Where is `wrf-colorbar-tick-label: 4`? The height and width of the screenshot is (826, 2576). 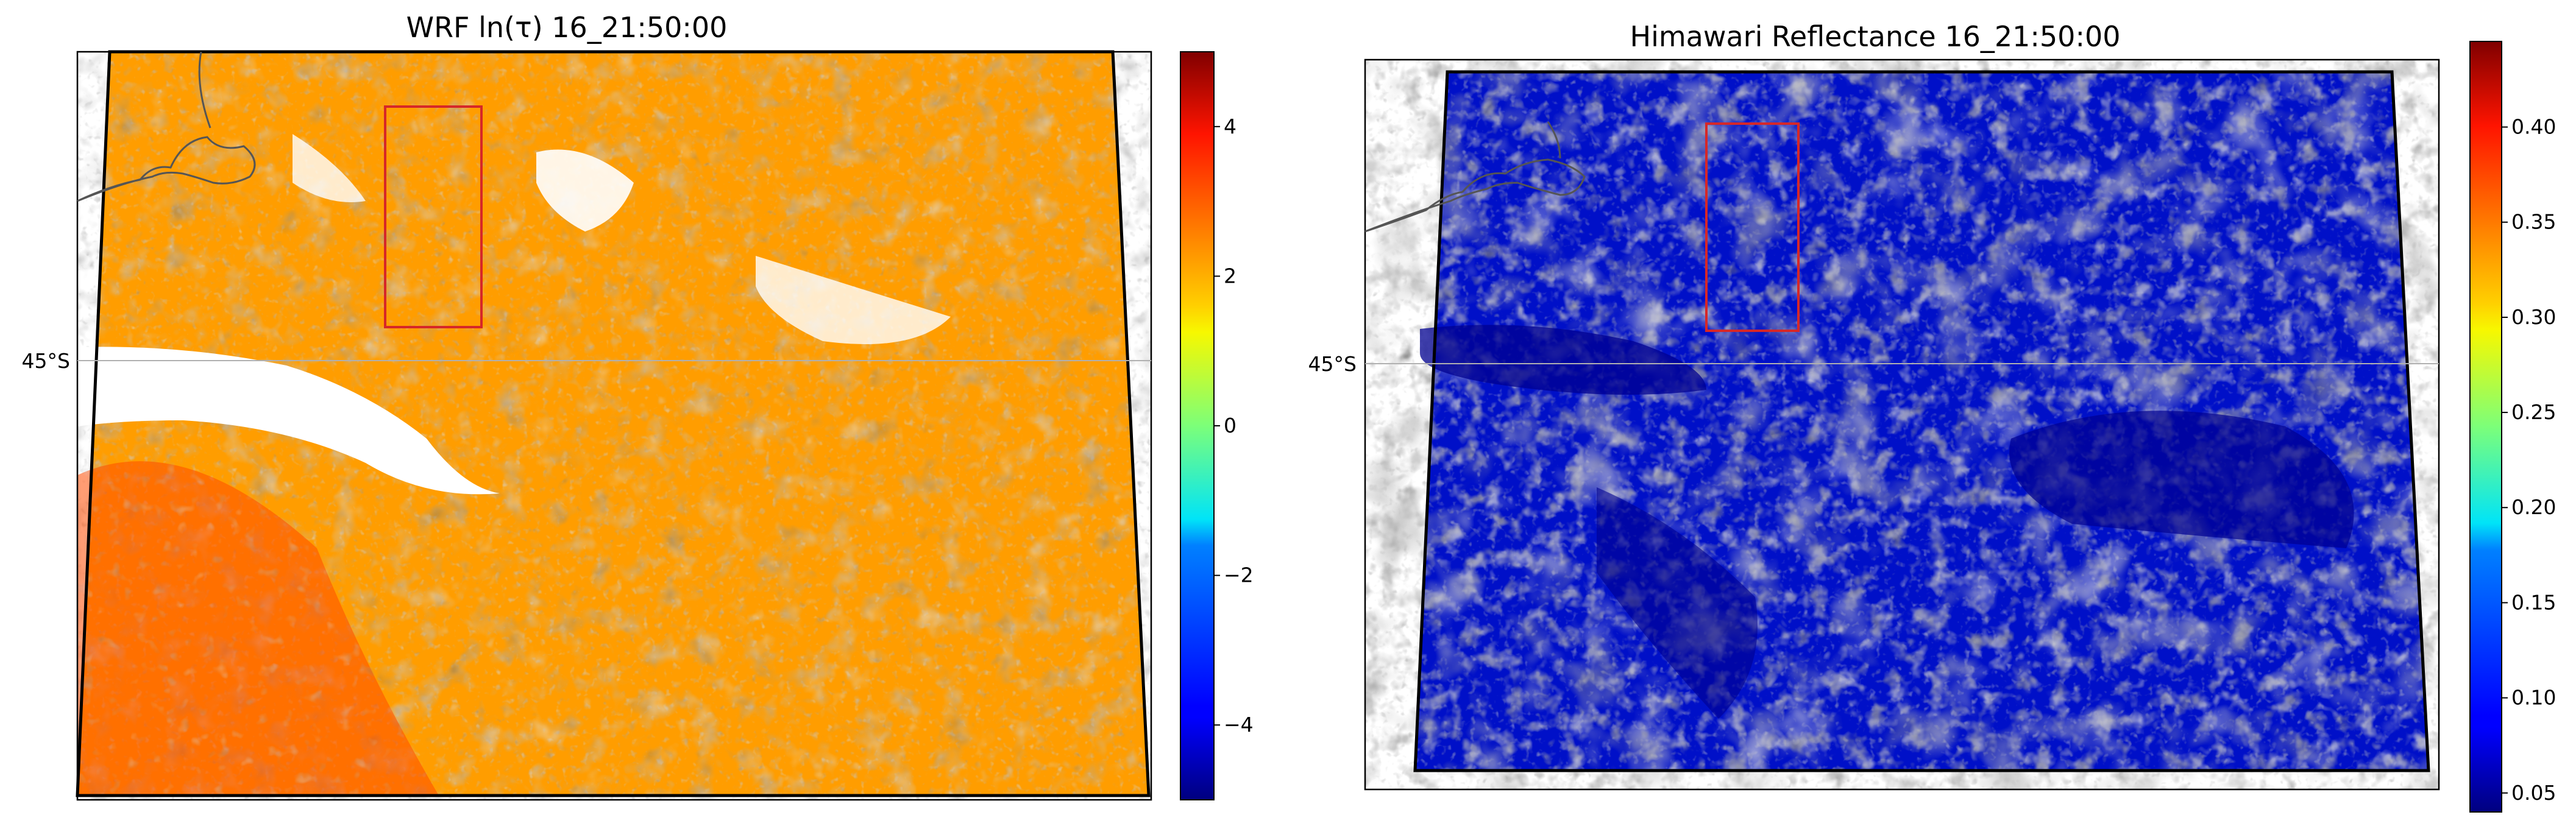
wrf-colorbar-tick-label: 4 is located at coordinates (1231, 126).